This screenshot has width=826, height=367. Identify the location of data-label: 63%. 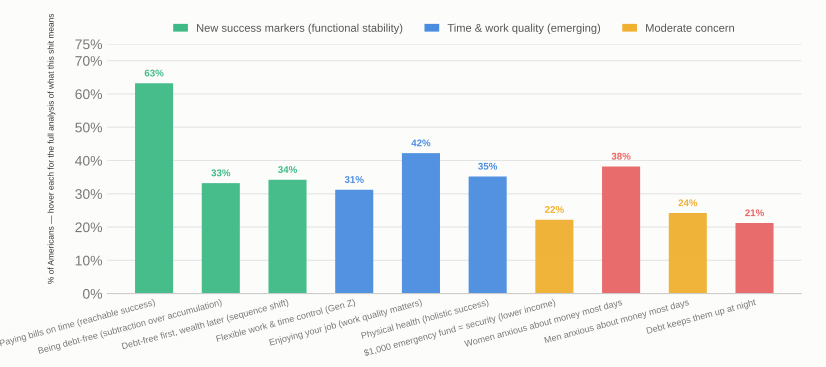
(154, 73).